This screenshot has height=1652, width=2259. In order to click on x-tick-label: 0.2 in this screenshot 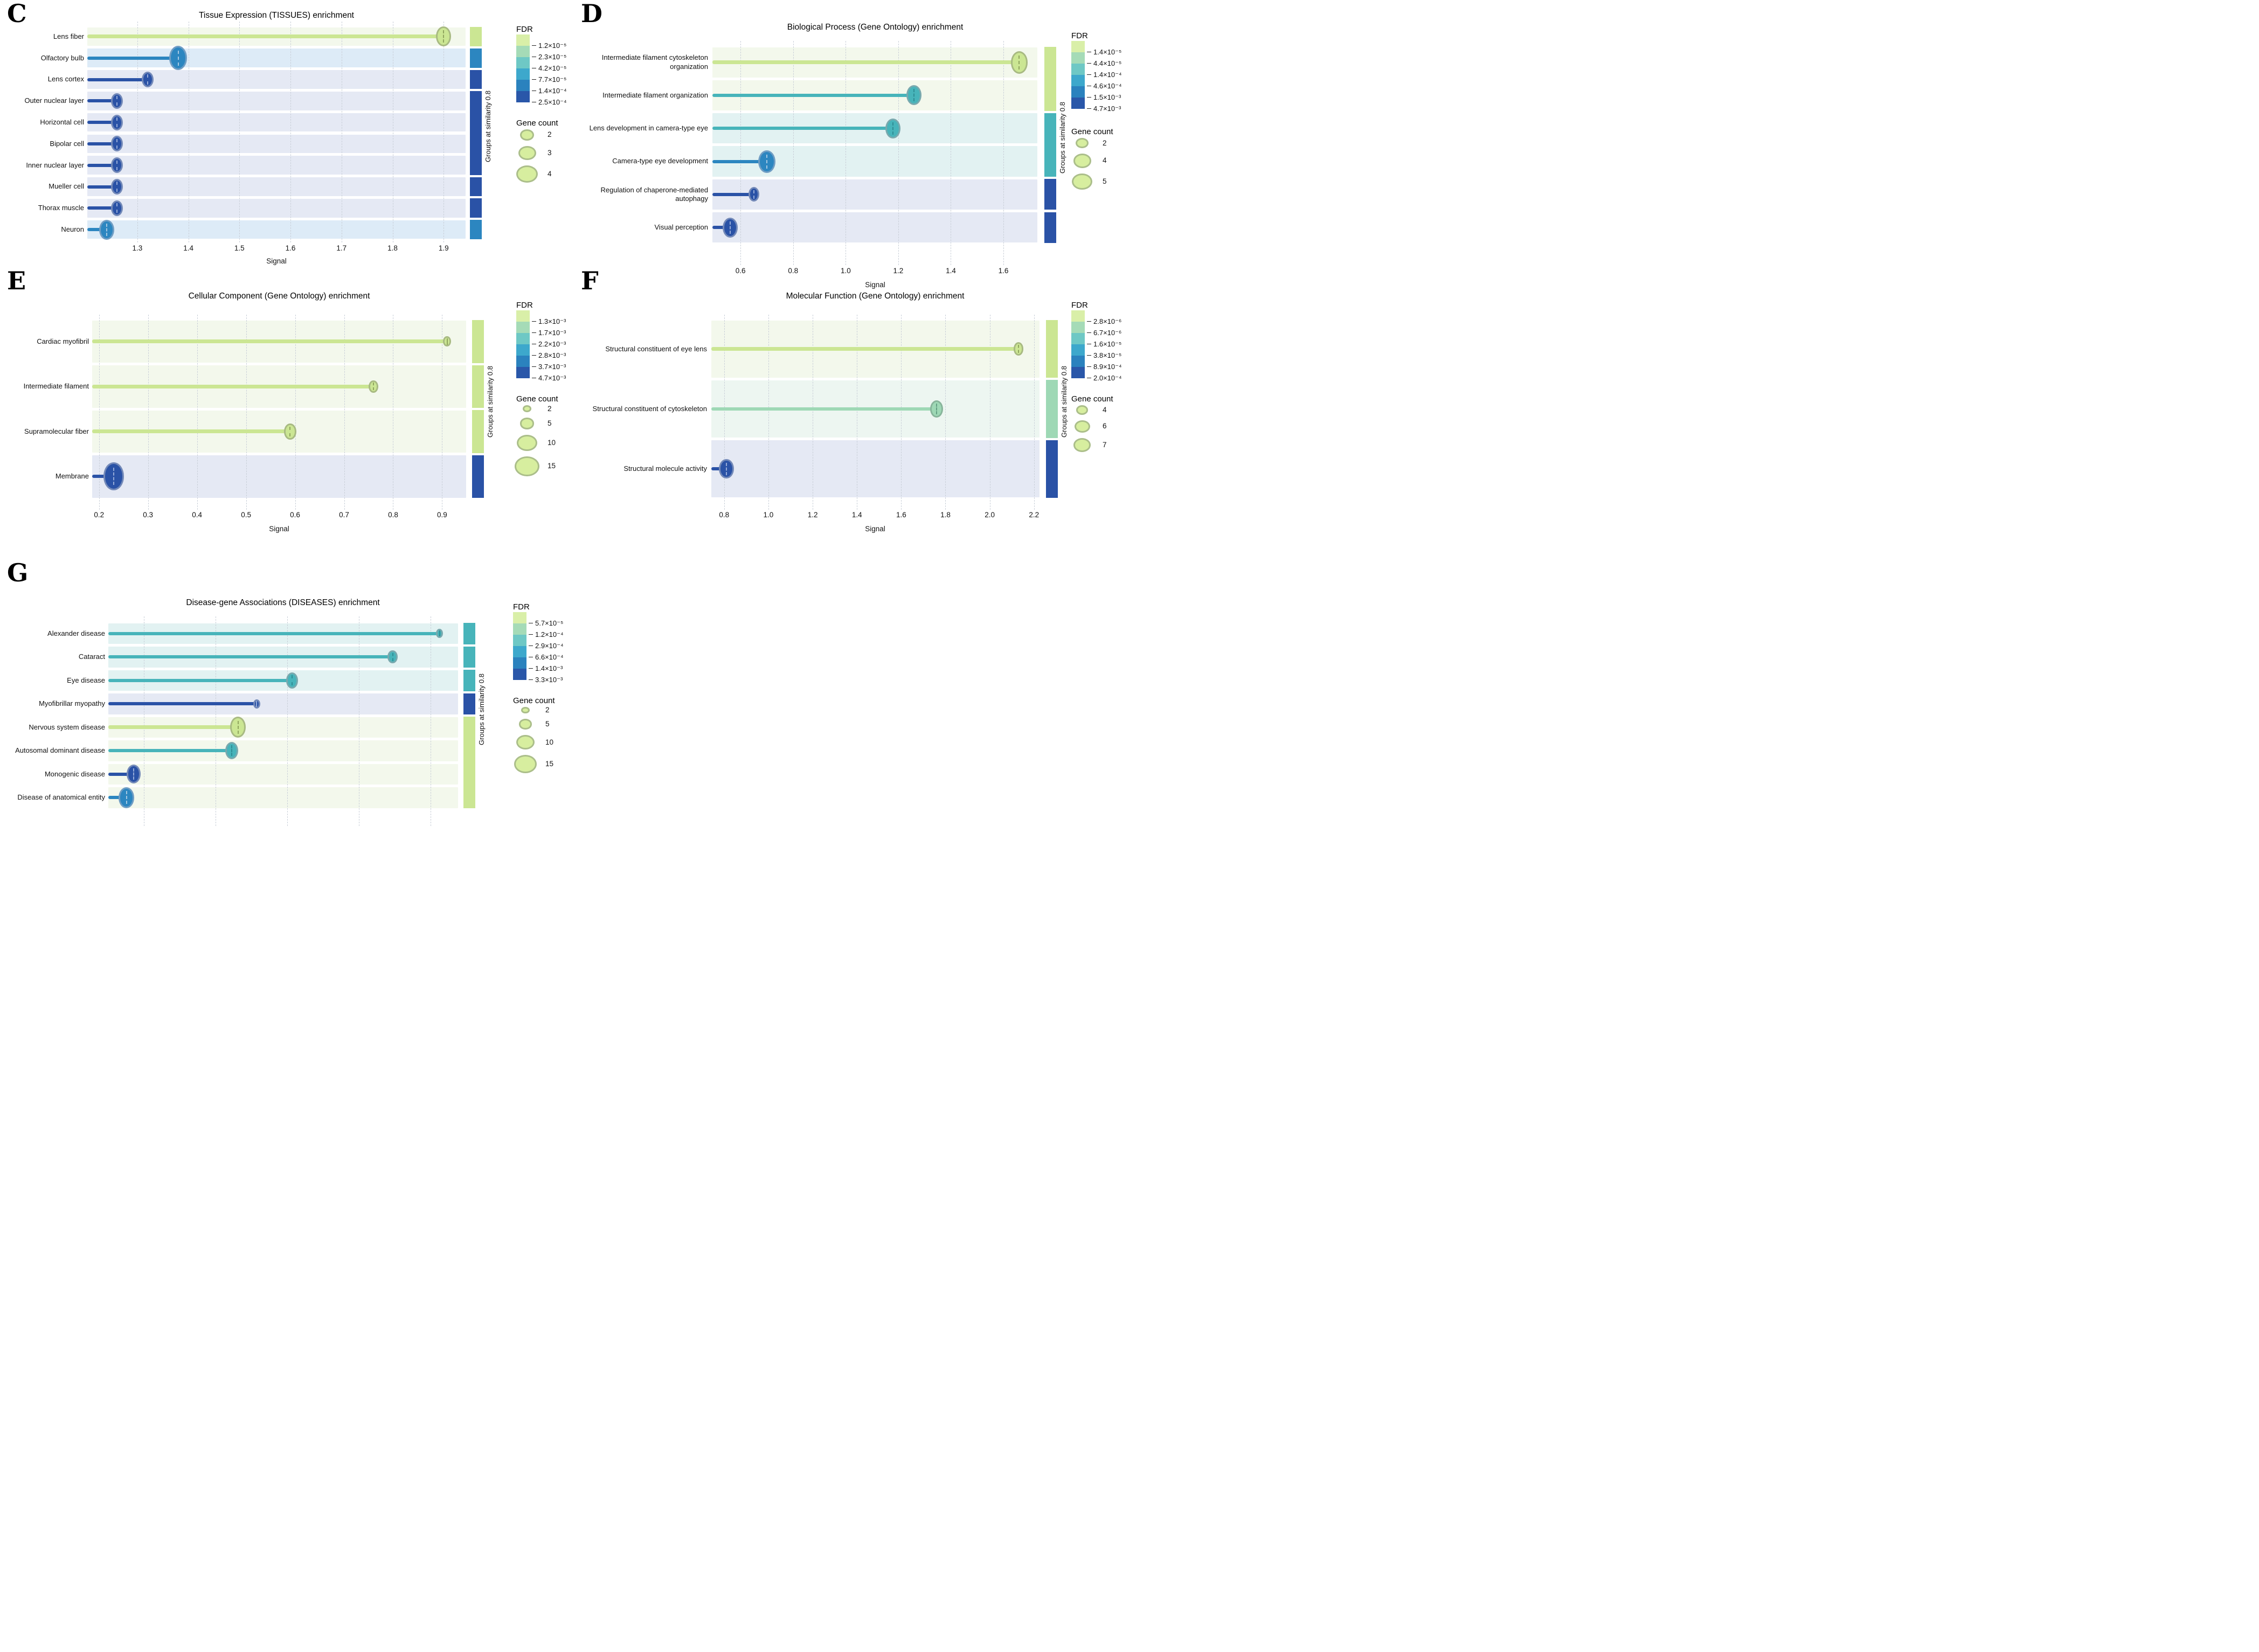, I will do `click(99, 515)`.